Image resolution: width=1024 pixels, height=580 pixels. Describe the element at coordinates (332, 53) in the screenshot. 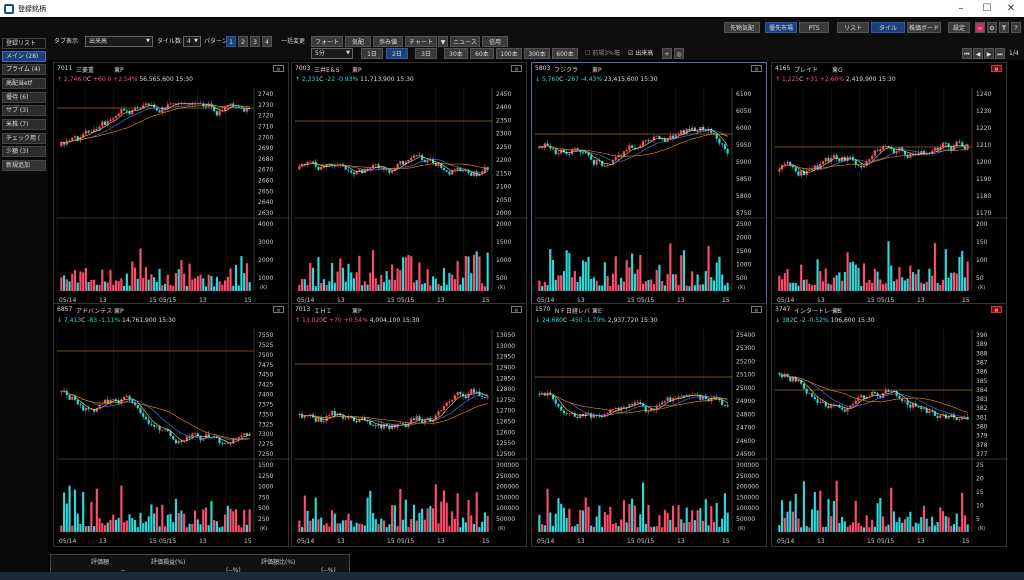

I see `interval-select: 5分` at that location.